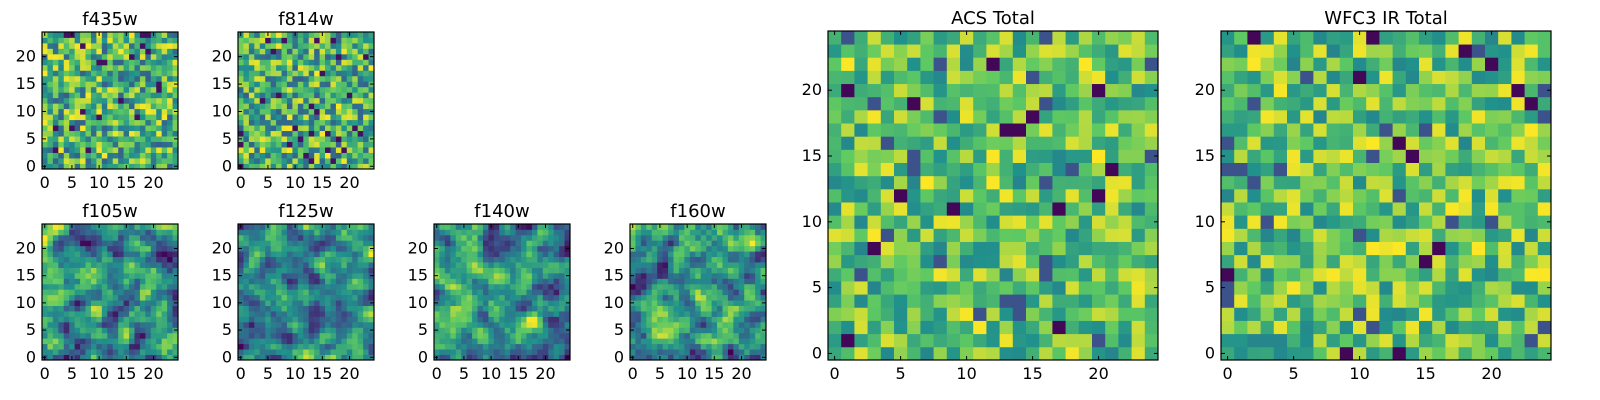 The image size is (1600, 400). What do you see at coordinates (812, 221) in the screenshot?
I see `y-tick-label: 10` at bounding box center [812, 221].